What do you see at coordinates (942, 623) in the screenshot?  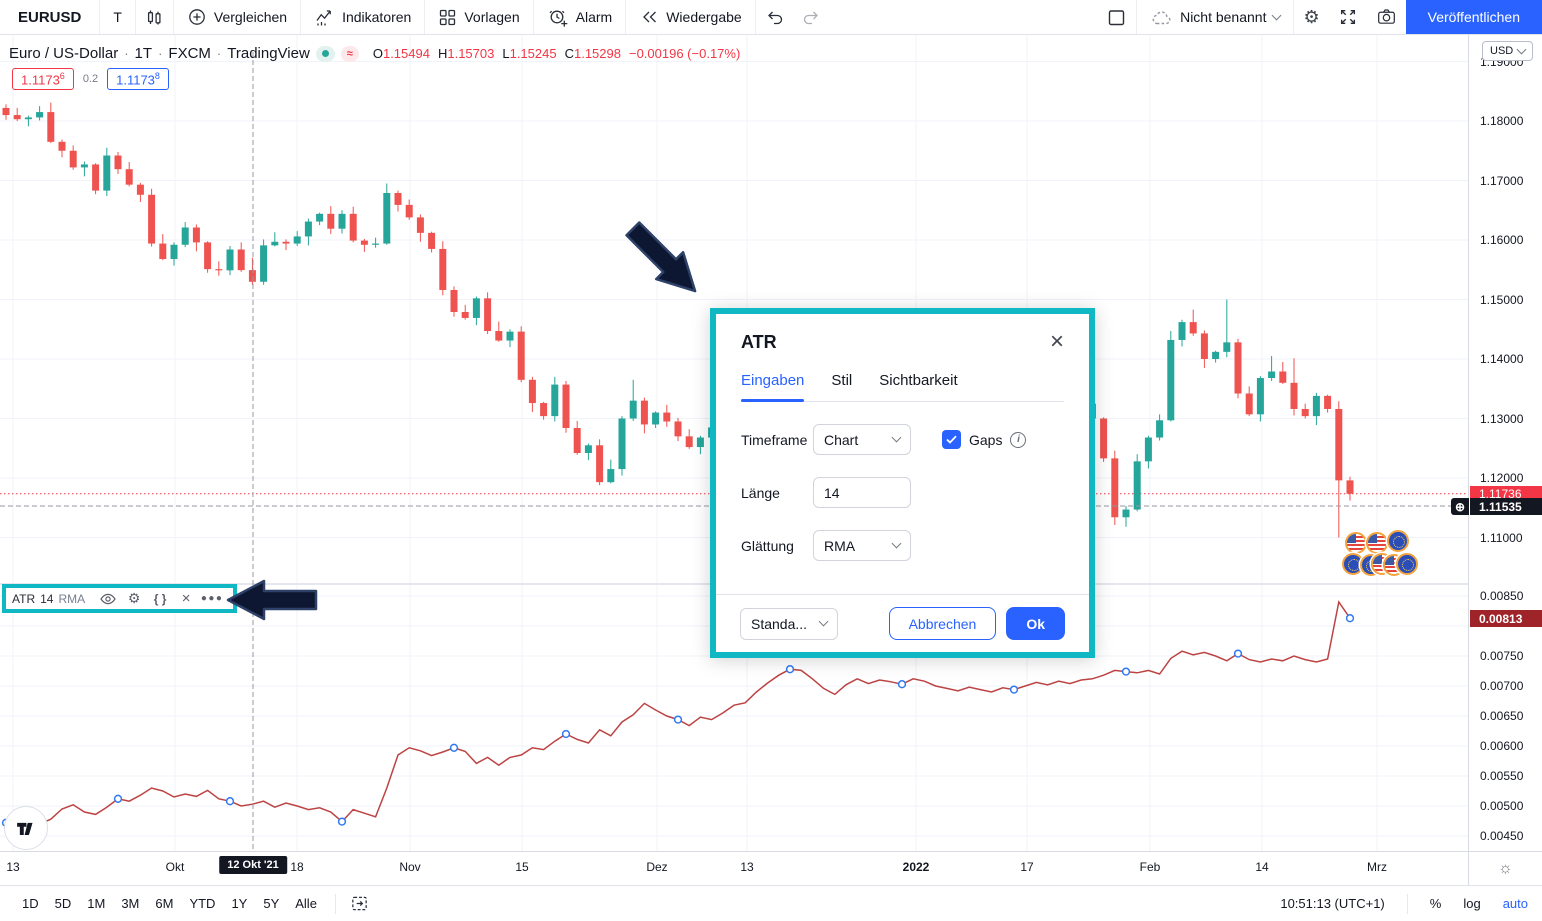 I see `cancel-button: Abbrechen` at bounding box center [942, 623].